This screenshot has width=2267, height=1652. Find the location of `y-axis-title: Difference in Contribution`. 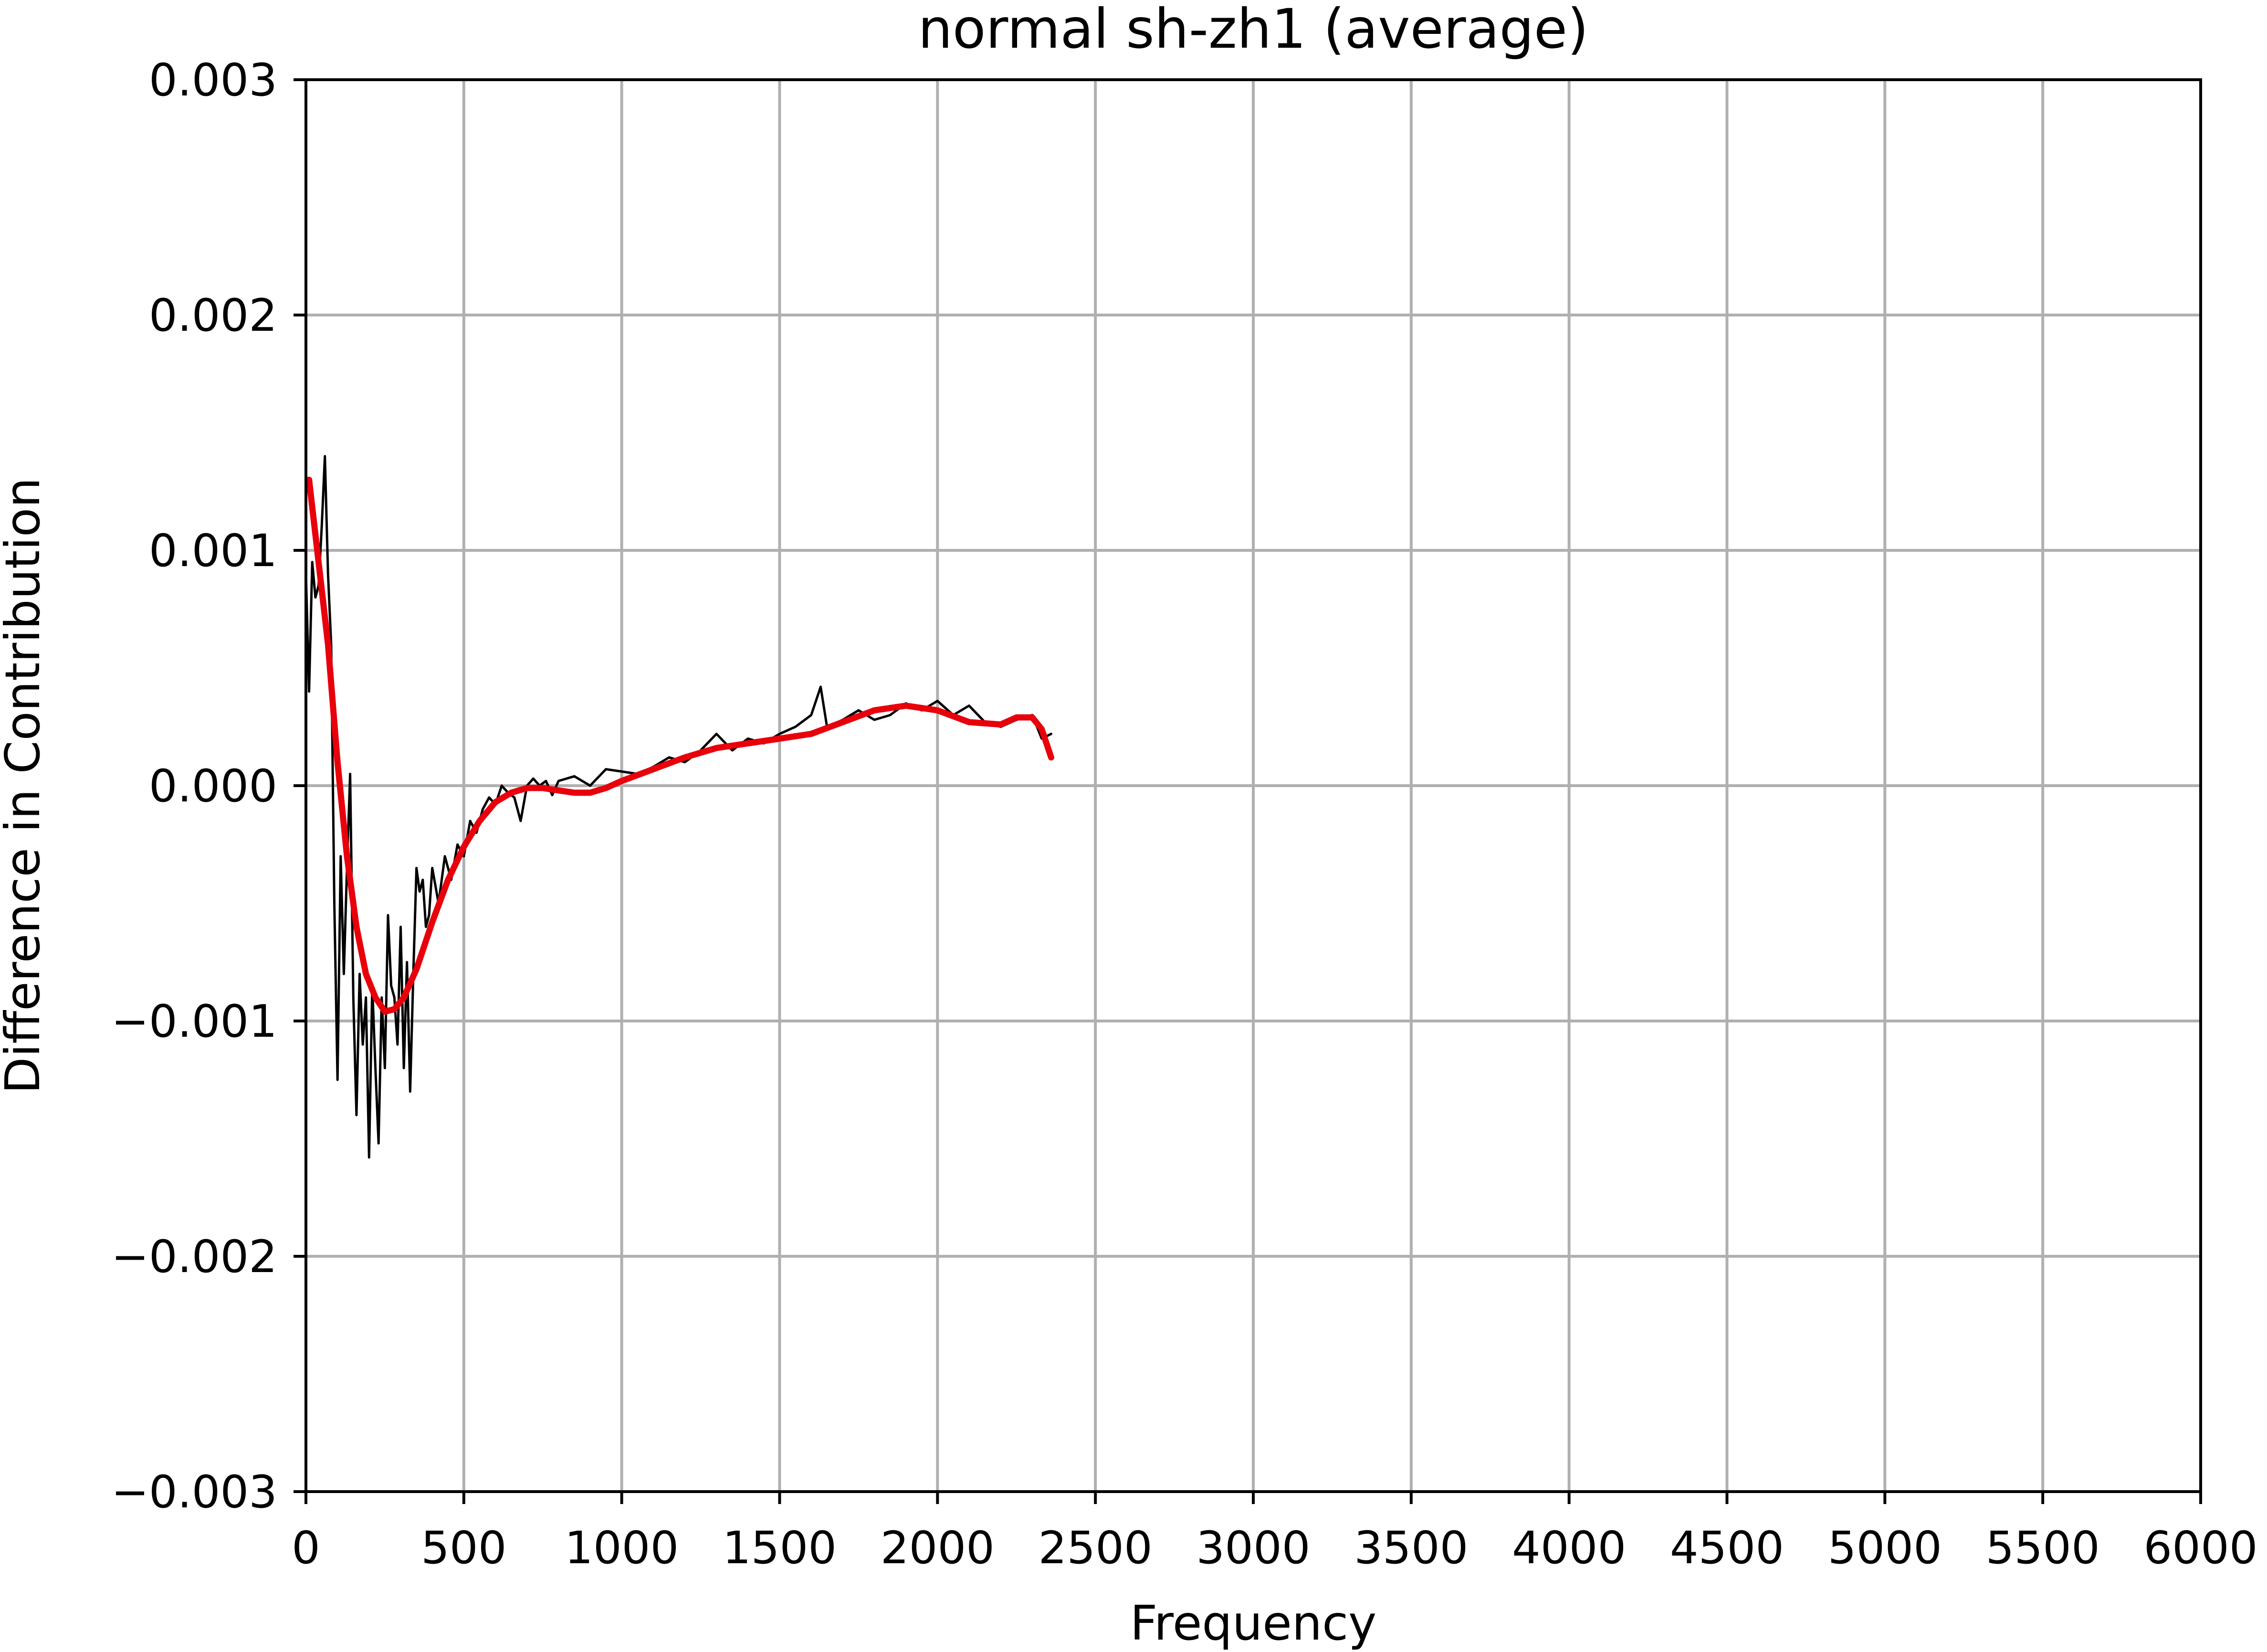

y-axis-title: Difference in Contribution is located at coordinates (26, 786).